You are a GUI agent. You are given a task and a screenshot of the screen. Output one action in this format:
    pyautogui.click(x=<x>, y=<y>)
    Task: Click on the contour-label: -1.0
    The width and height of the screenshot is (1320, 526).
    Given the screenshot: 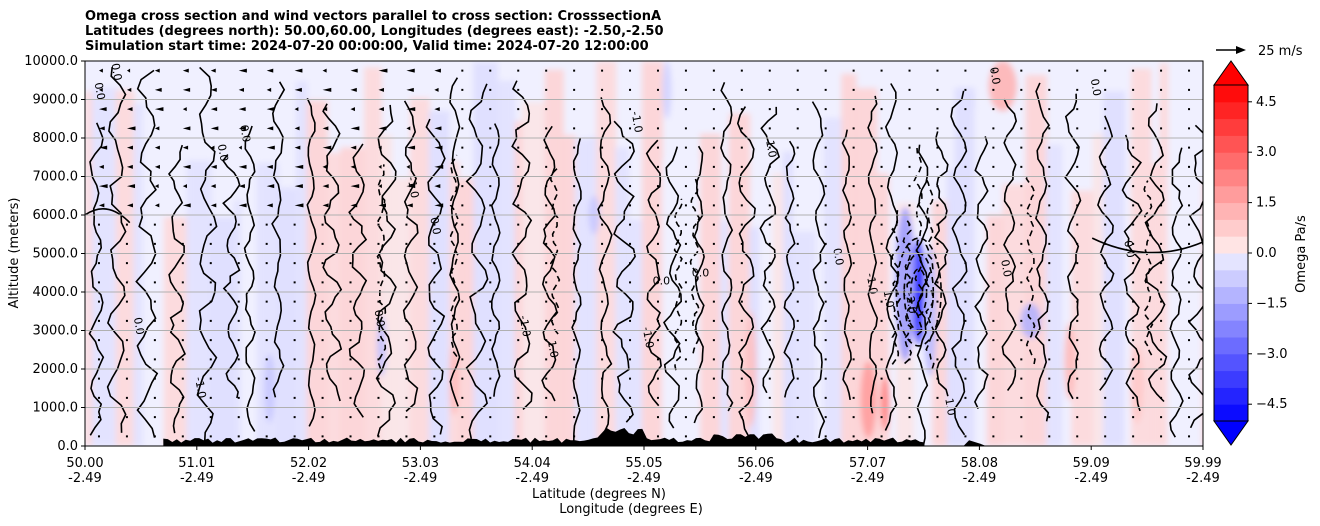 What is the action you would take?
    pyautogui.click(x=637, y=121)
    